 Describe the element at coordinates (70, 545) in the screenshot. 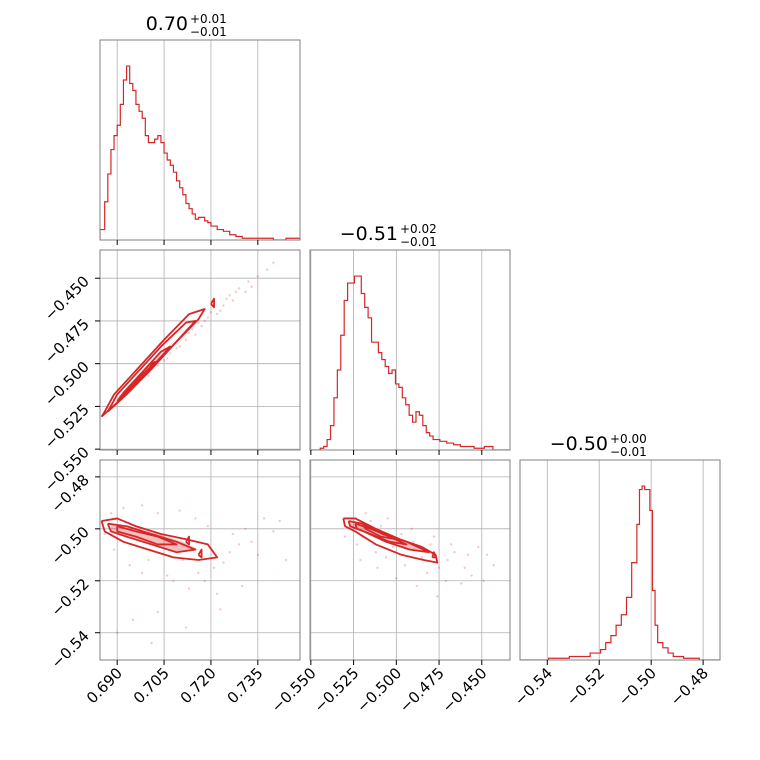

I see `y-tick-label: −0.50` at that location.